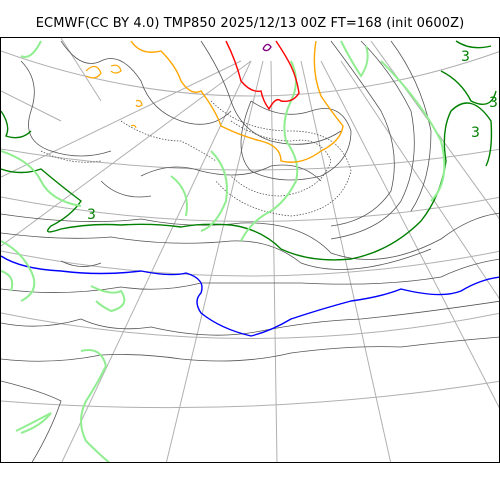  I want to click on dotted-isotherms, so click(196, 158).